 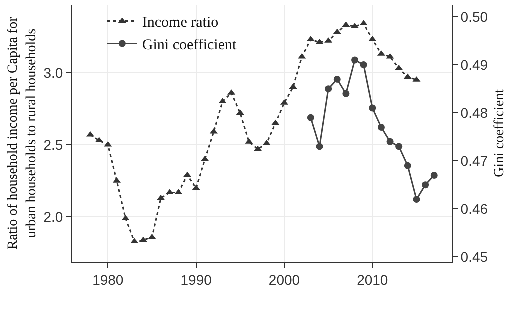 I want to click on legend-label: Gini coefficient, so click(x=190, y=46).